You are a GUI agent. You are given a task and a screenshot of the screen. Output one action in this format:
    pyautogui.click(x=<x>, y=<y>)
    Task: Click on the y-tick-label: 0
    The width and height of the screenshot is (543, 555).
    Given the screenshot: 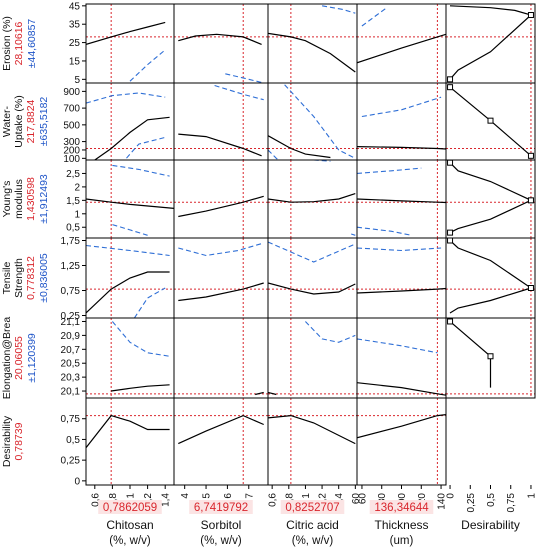 What is the action you would take?
    pyautogui.click(x=77, y=481)
    